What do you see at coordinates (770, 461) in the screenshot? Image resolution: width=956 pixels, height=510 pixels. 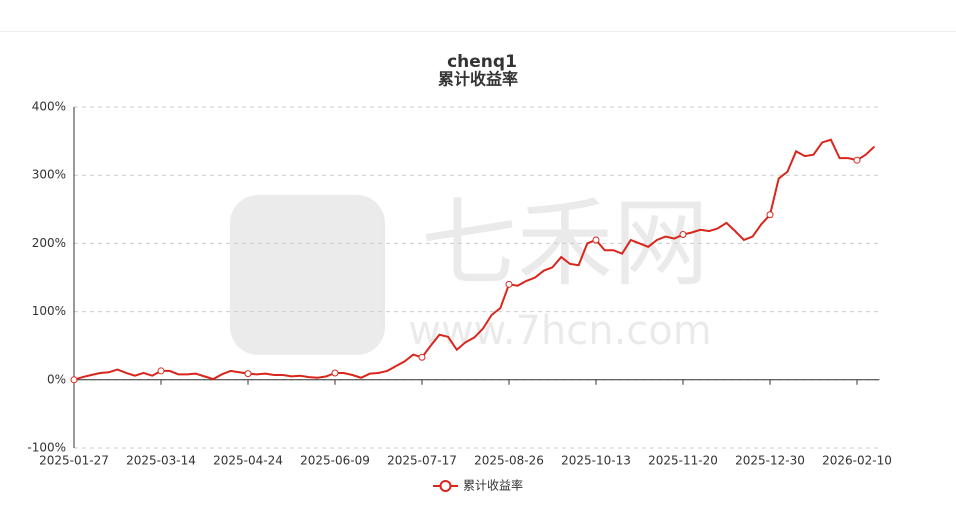 I see `x-tick-label: 2025-12-30` at bounding box center [770, 461].